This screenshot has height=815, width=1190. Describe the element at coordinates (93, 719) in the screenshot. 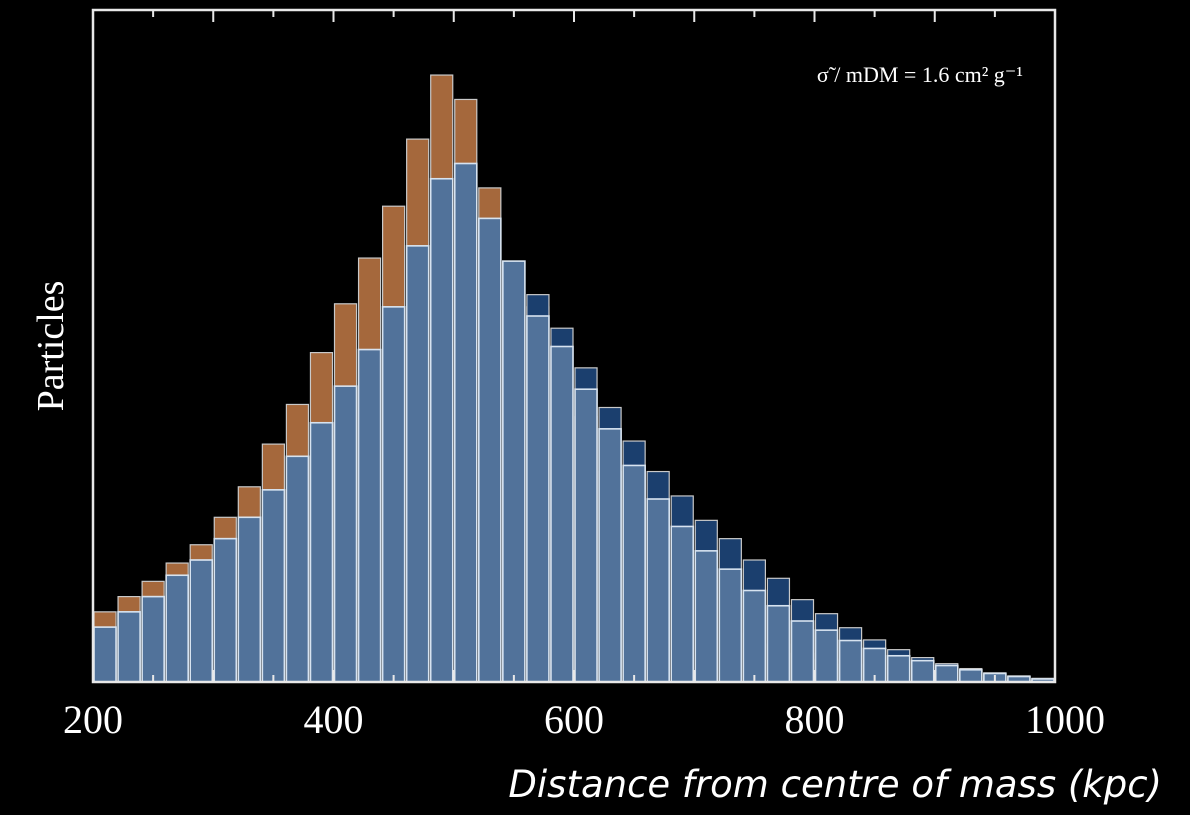

I see `x-tick-label-200: 200` at that location.